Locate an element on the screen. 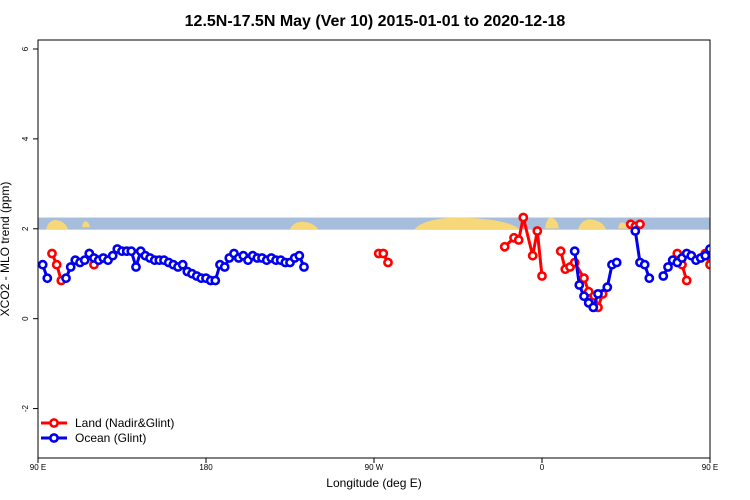 The height and width of the screenshot is (500, 750). y-tick-label: 6 is located at coordinates (25, 48).